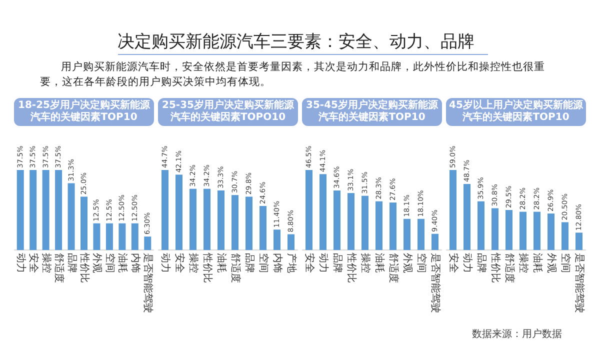 The height and width of the screenshot is (342, 592). What do you see at coordinates (516, 112) in the screenshot?
I see `chart-title: 45岁以上用户决定购买新能源汽车的关键因素TOP10` at bounding box center [516, 112].